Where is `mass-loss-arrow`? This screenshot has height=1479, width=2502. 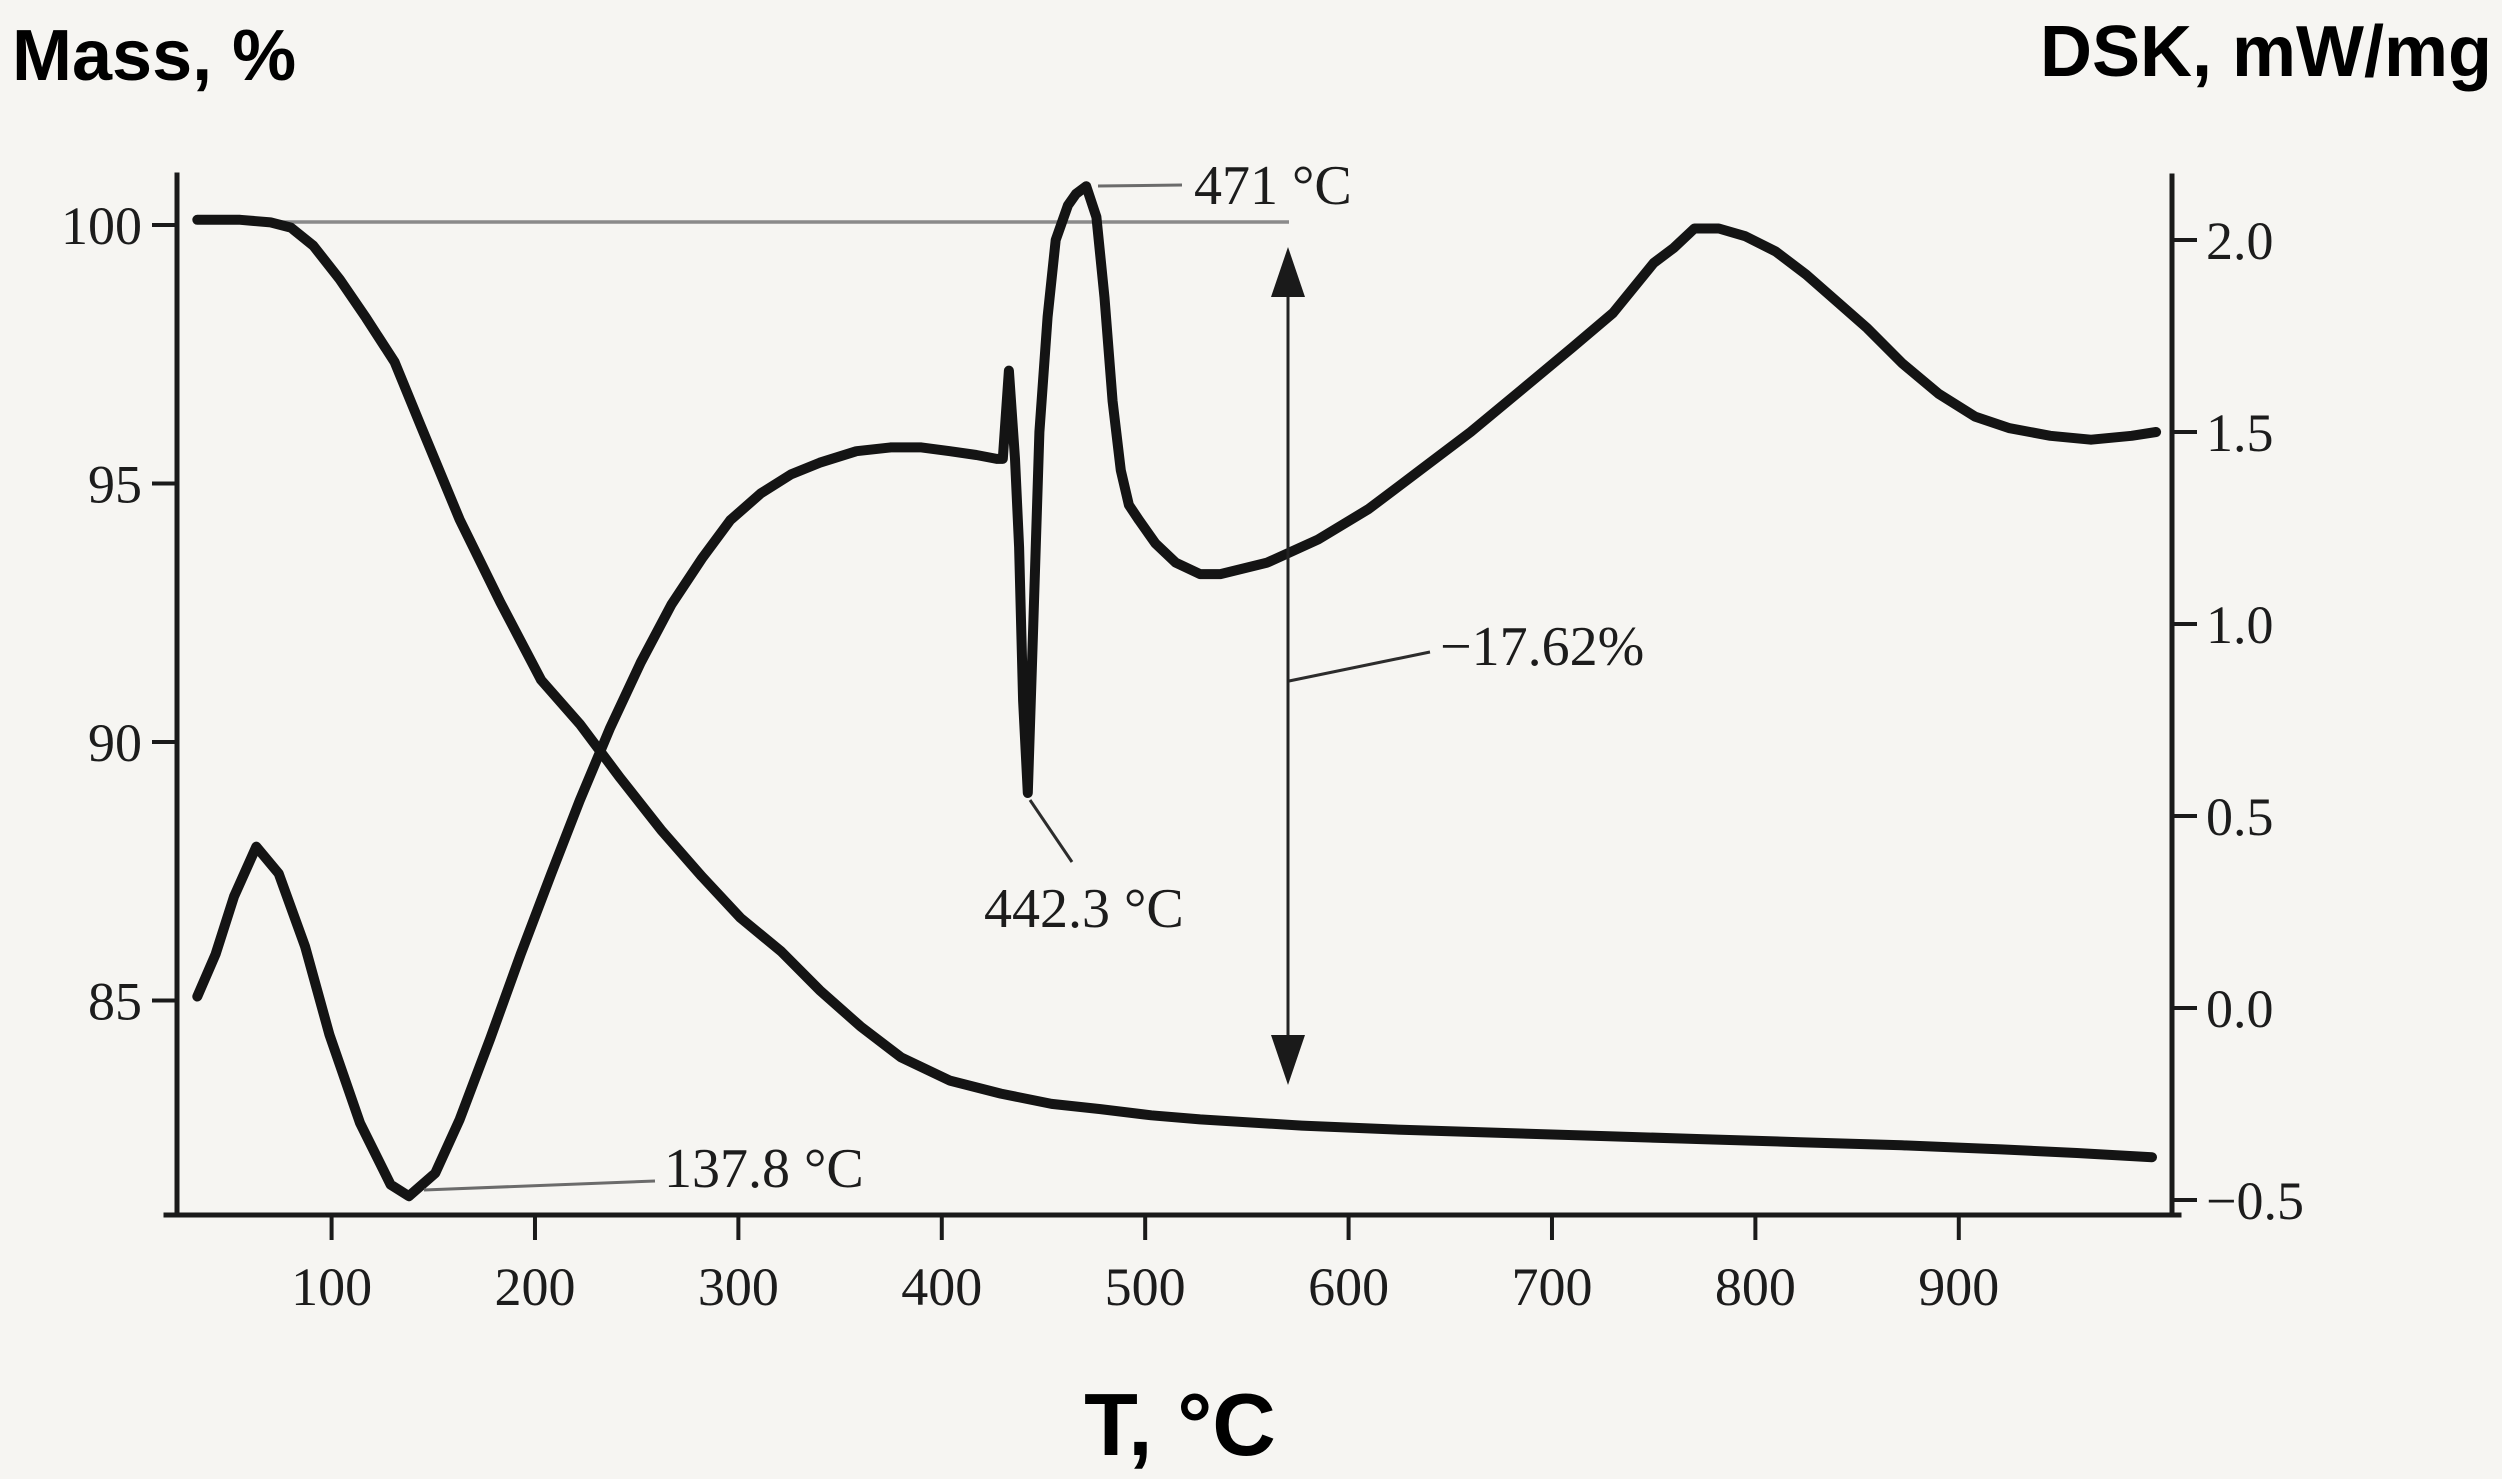 mass-loss-arrow is located at coordinates (1288, 666).